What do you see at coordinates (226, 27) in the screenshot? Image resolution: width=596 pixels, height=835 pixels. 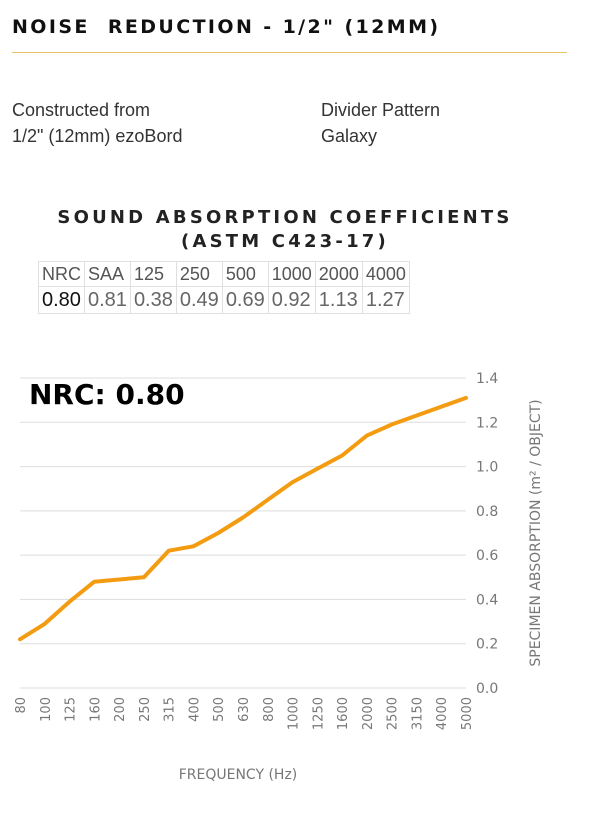 I see `page-title: NOISE REDUCTION - 1/2" (12MM)` at bounding box center [226, 27].